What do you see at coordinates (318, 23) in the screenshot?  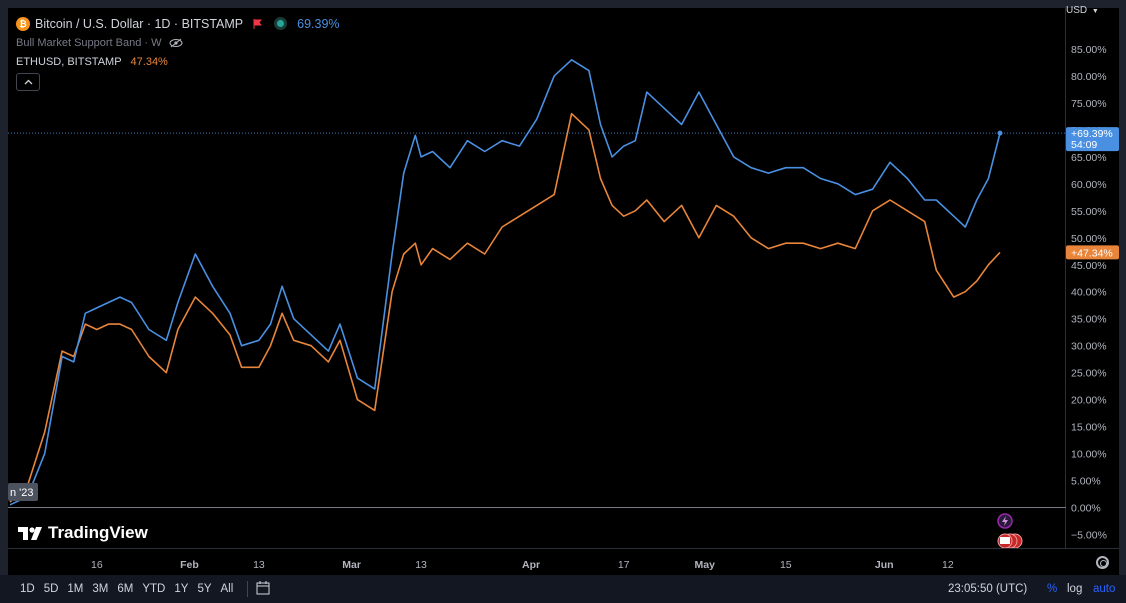 I see `legend-main-change: 69.39%` at bounding box center [318, 23].